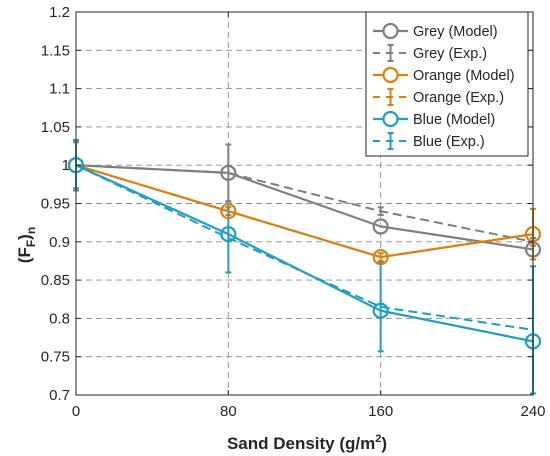  I want to click on x-axis-title: Sand Density (g/m2), so click(307, 443).